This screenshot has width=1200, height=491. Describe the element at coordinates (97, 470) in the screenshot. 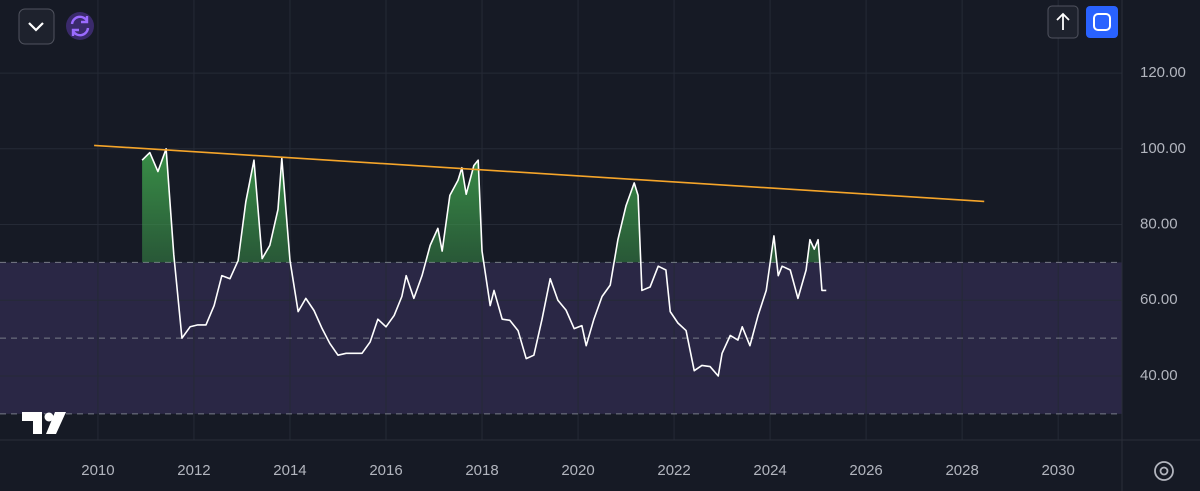

I see `x-tick-label: 2010` at that location.